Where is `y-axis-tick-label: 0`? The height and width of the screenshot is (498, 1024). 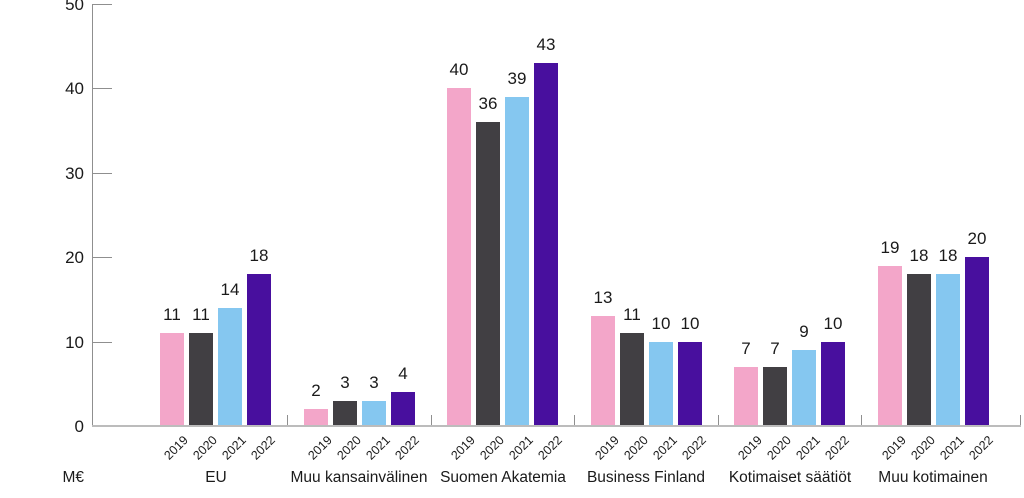
y-axis-tick-label: 0 is located at coordinates (79, 426).